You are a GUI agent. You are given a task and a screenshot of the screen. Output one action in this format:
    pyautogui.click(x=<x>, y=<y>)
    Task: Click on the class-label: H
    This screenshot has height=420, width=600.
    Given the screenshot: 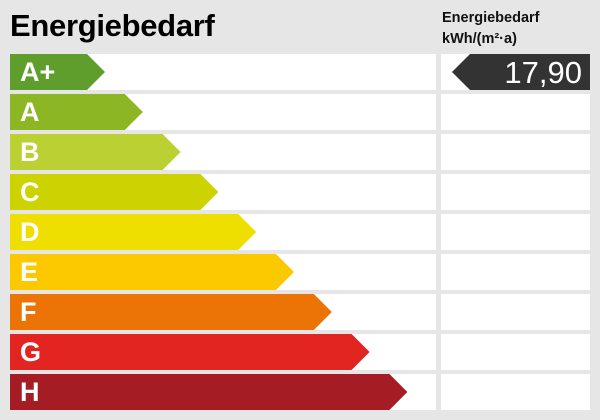 What is the action you would take?
    pyautogui.click(x=30, y=392)
    